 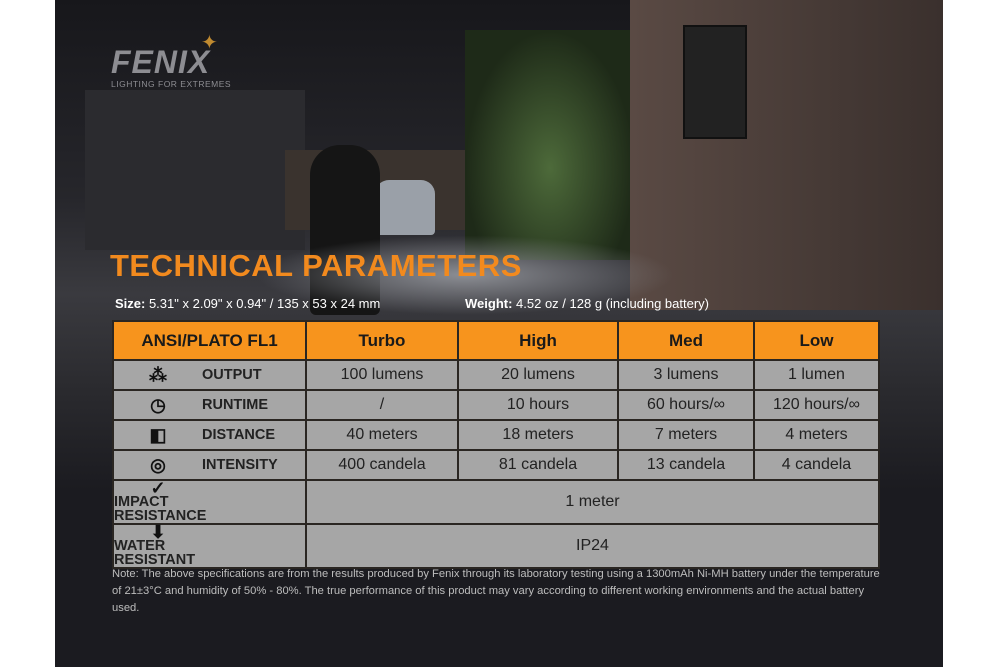 I want to click on table-row-impact: ✓IMPACT RESISTANCE 1 meter, so click(x=496, y=502).